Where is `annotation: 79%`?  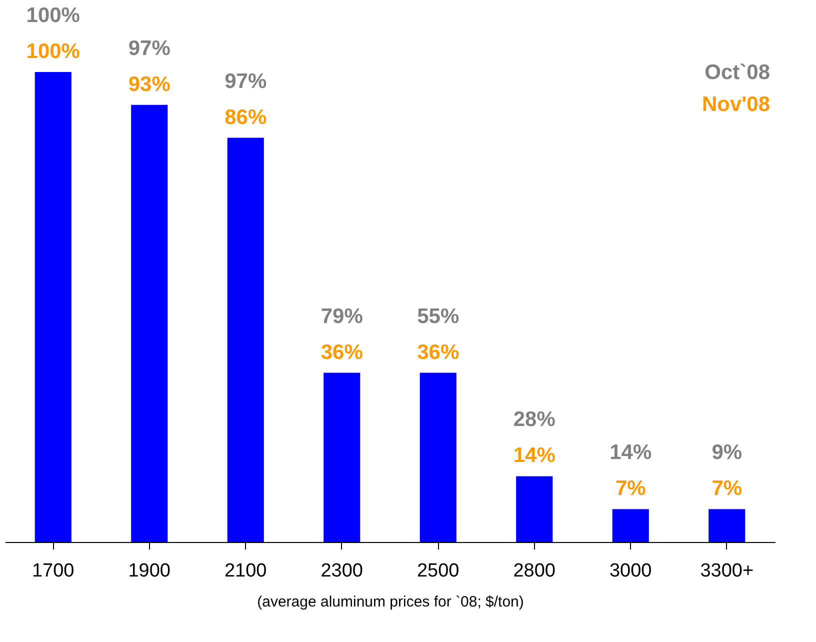 annotation: 79% is located at coordinates (342, 316).